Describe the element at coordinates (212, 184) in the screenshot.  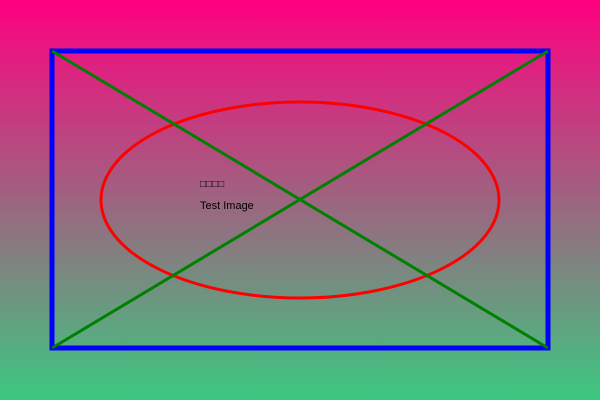
I see `caption-missing-glyphs: □□□□` at that location.